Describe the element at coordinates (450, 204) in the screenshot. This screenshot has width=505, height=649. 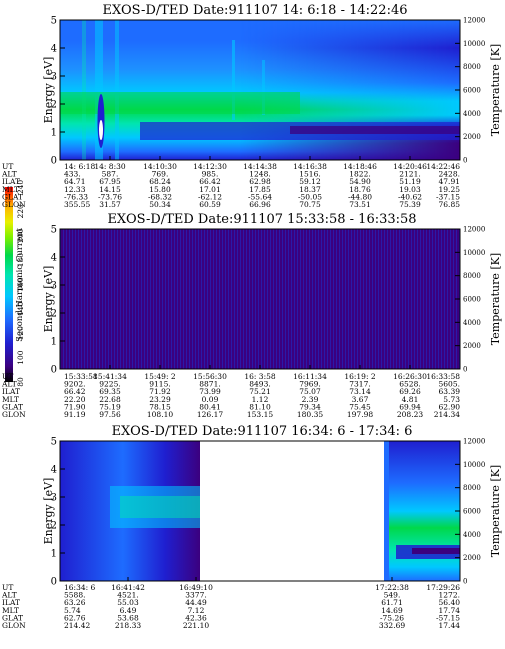
I see `table-cell: 76.85` at that location.